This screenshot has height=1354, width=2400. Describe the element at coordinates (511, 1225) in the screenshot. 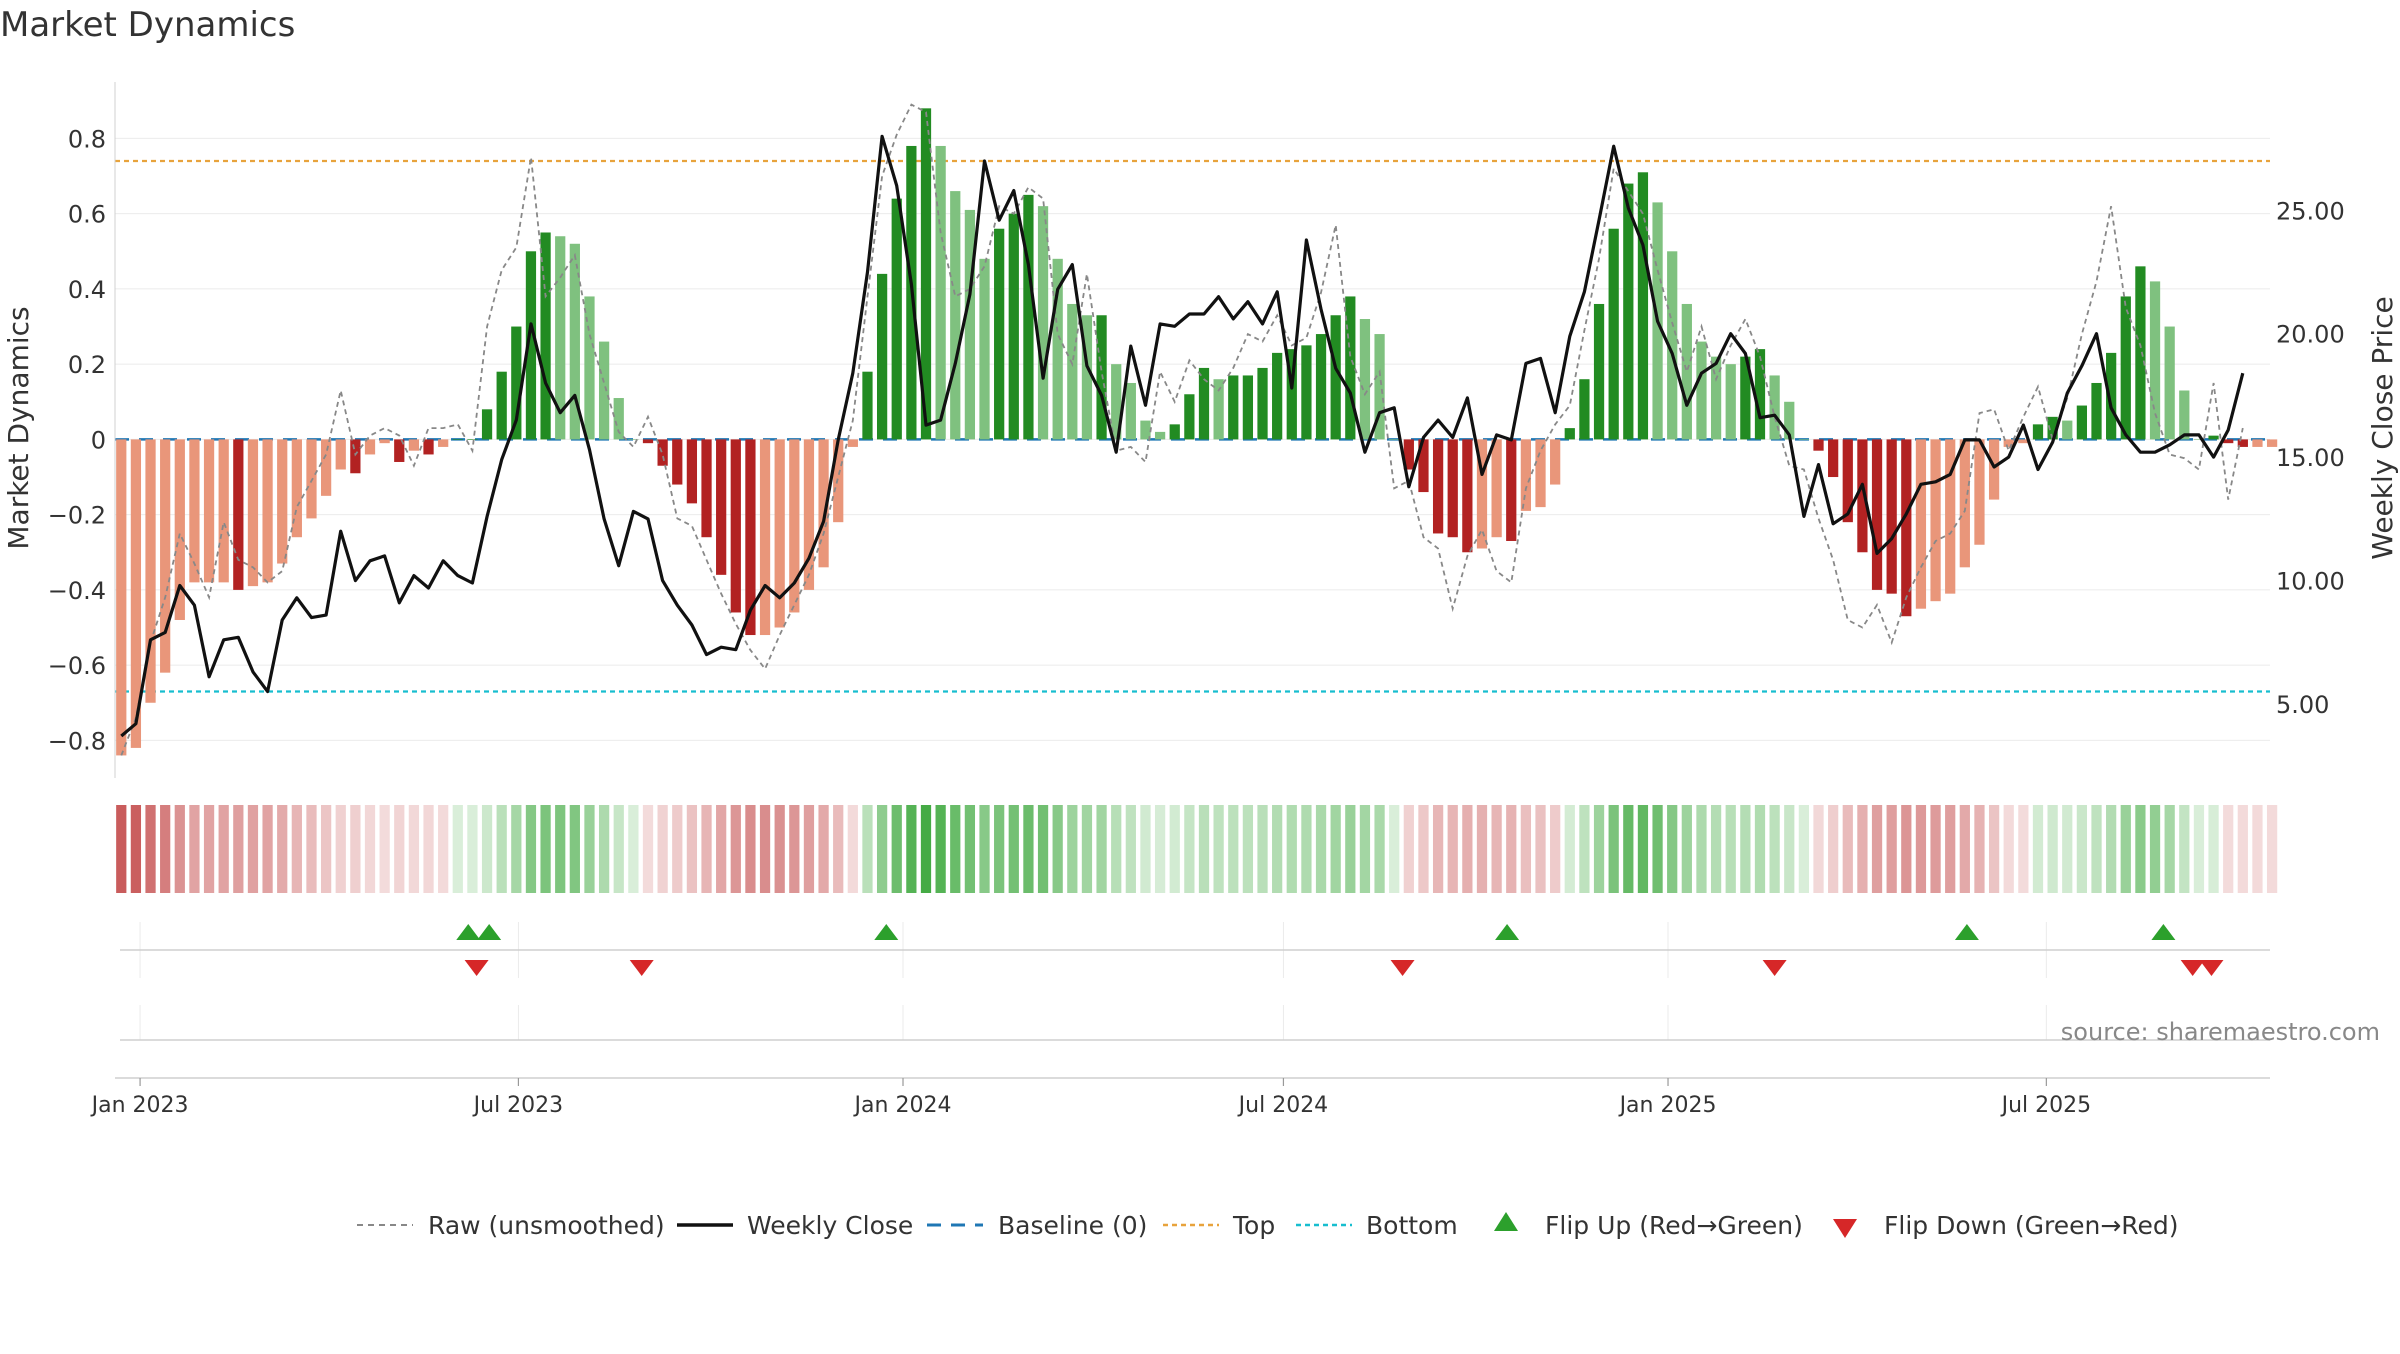

I see `legend-raw: Raw (unsmoothed)` at that location.